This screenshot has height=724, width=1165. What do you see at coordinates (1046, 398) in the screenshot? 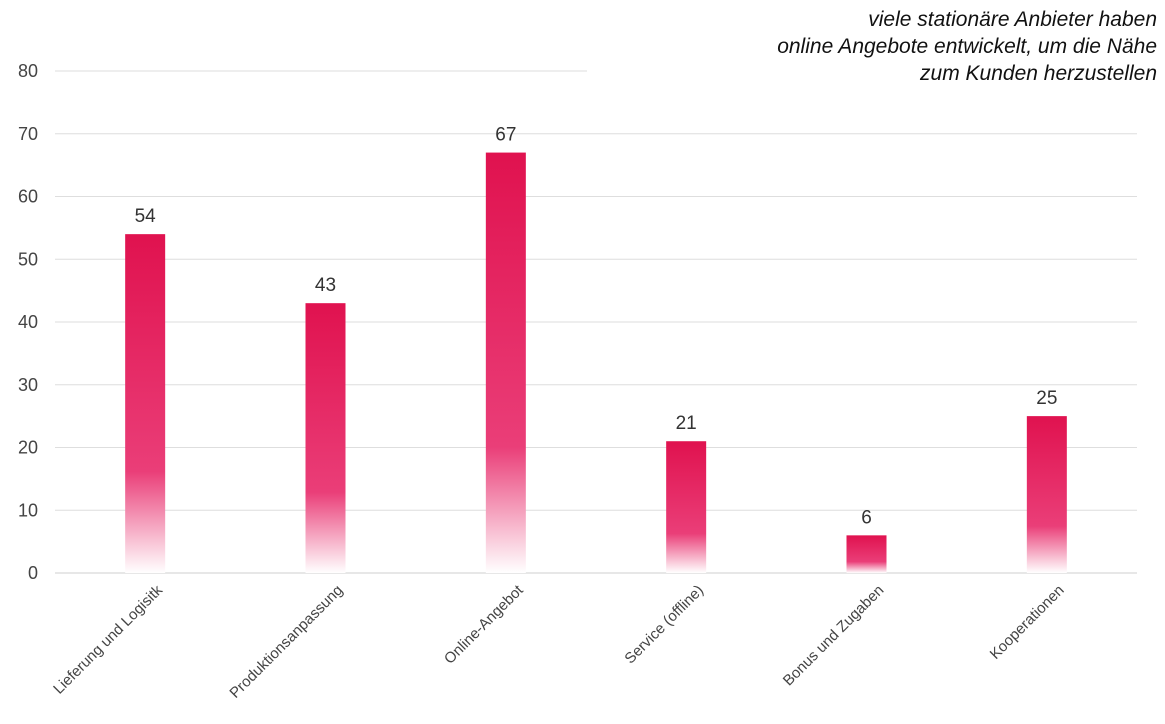
I see `data-label-6: 25` at bounding box center [1046, 398].